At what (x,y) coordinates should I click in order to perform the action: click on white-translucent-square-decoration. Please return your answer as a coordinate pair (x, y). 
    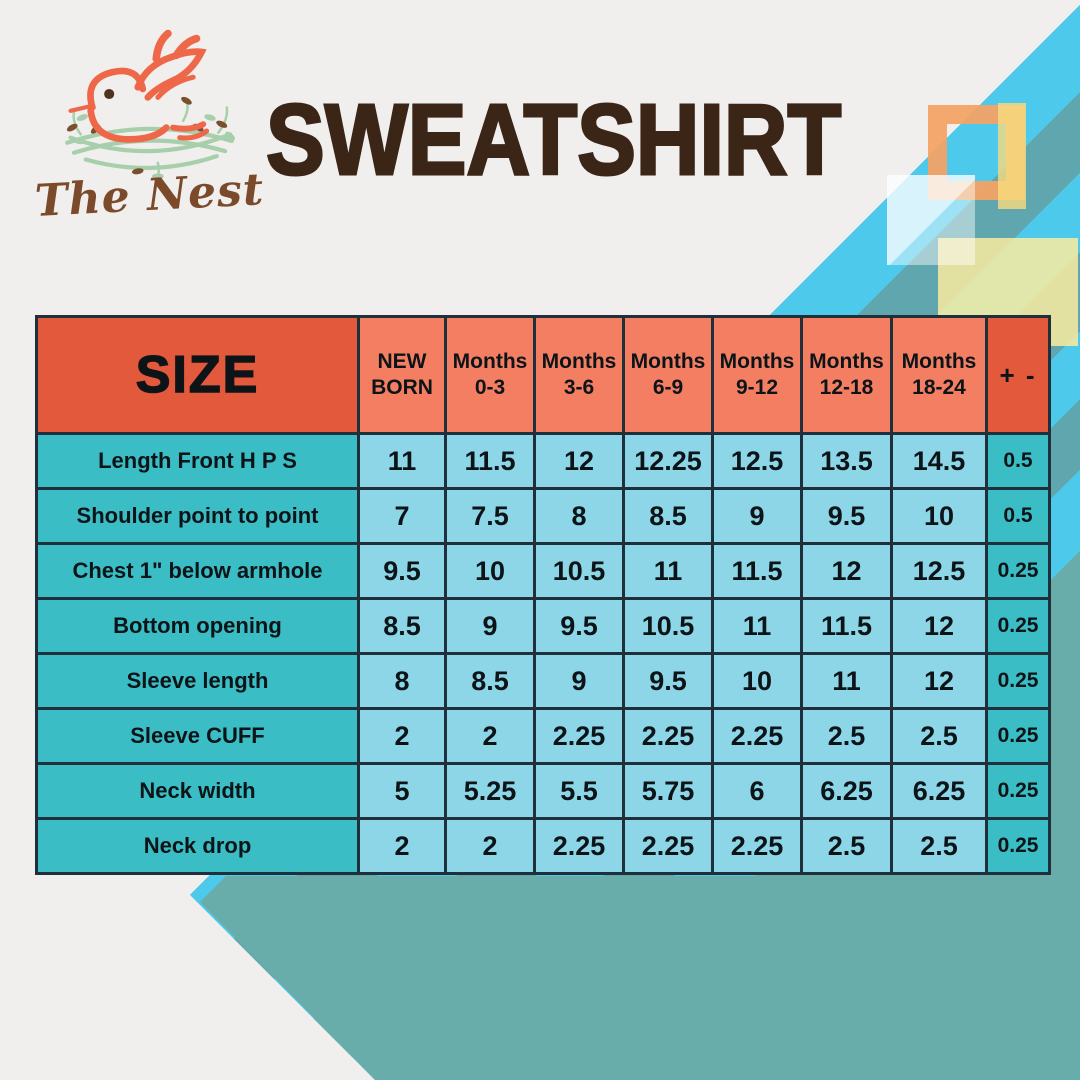
    Looking at the image, I should click on (931, 220).